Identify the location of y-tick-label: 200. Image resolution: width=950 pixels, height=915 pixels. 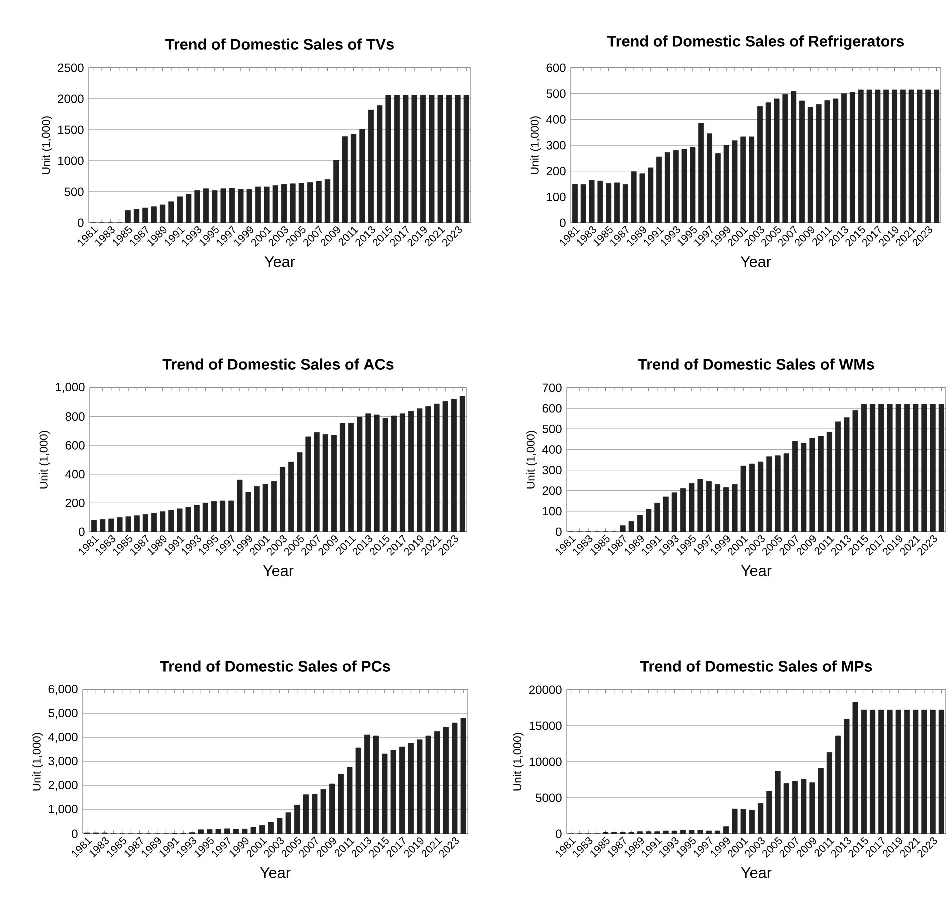
(75, 503).